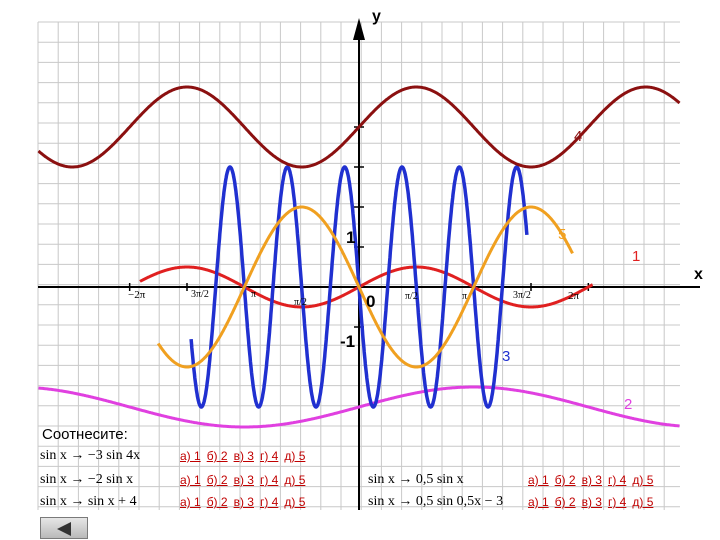 This screenshot has height=540, width=720. Describe the element at coordinates (562, 234) in the screenshot. I see `curve-label-5: 5` at that location.